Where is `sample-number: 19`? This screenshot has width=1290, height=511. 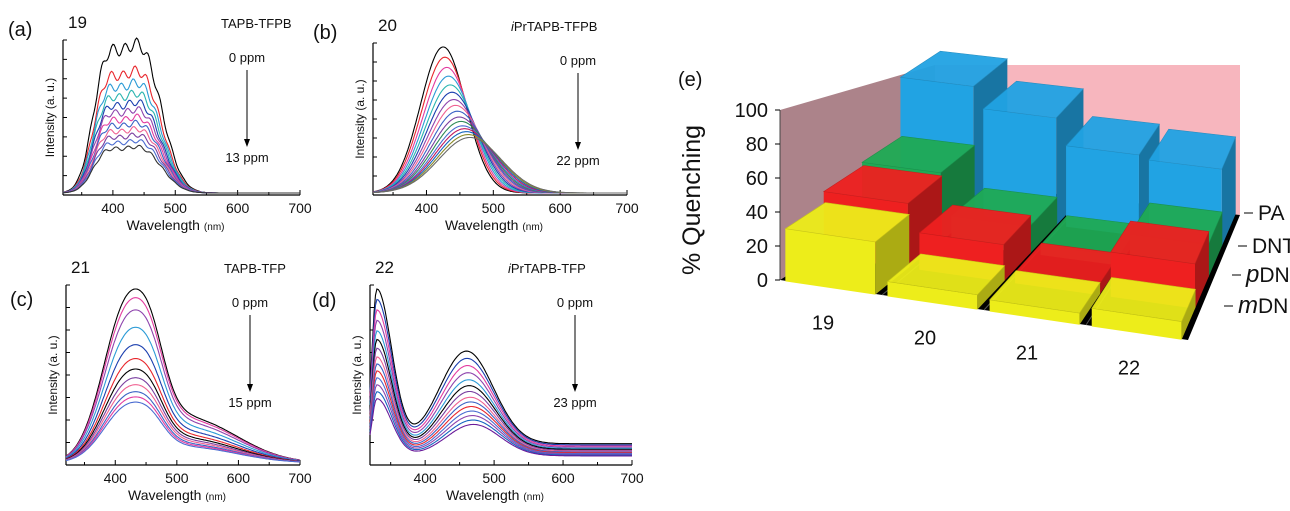 sample-number: 19 is located at coordinates (77, 22).